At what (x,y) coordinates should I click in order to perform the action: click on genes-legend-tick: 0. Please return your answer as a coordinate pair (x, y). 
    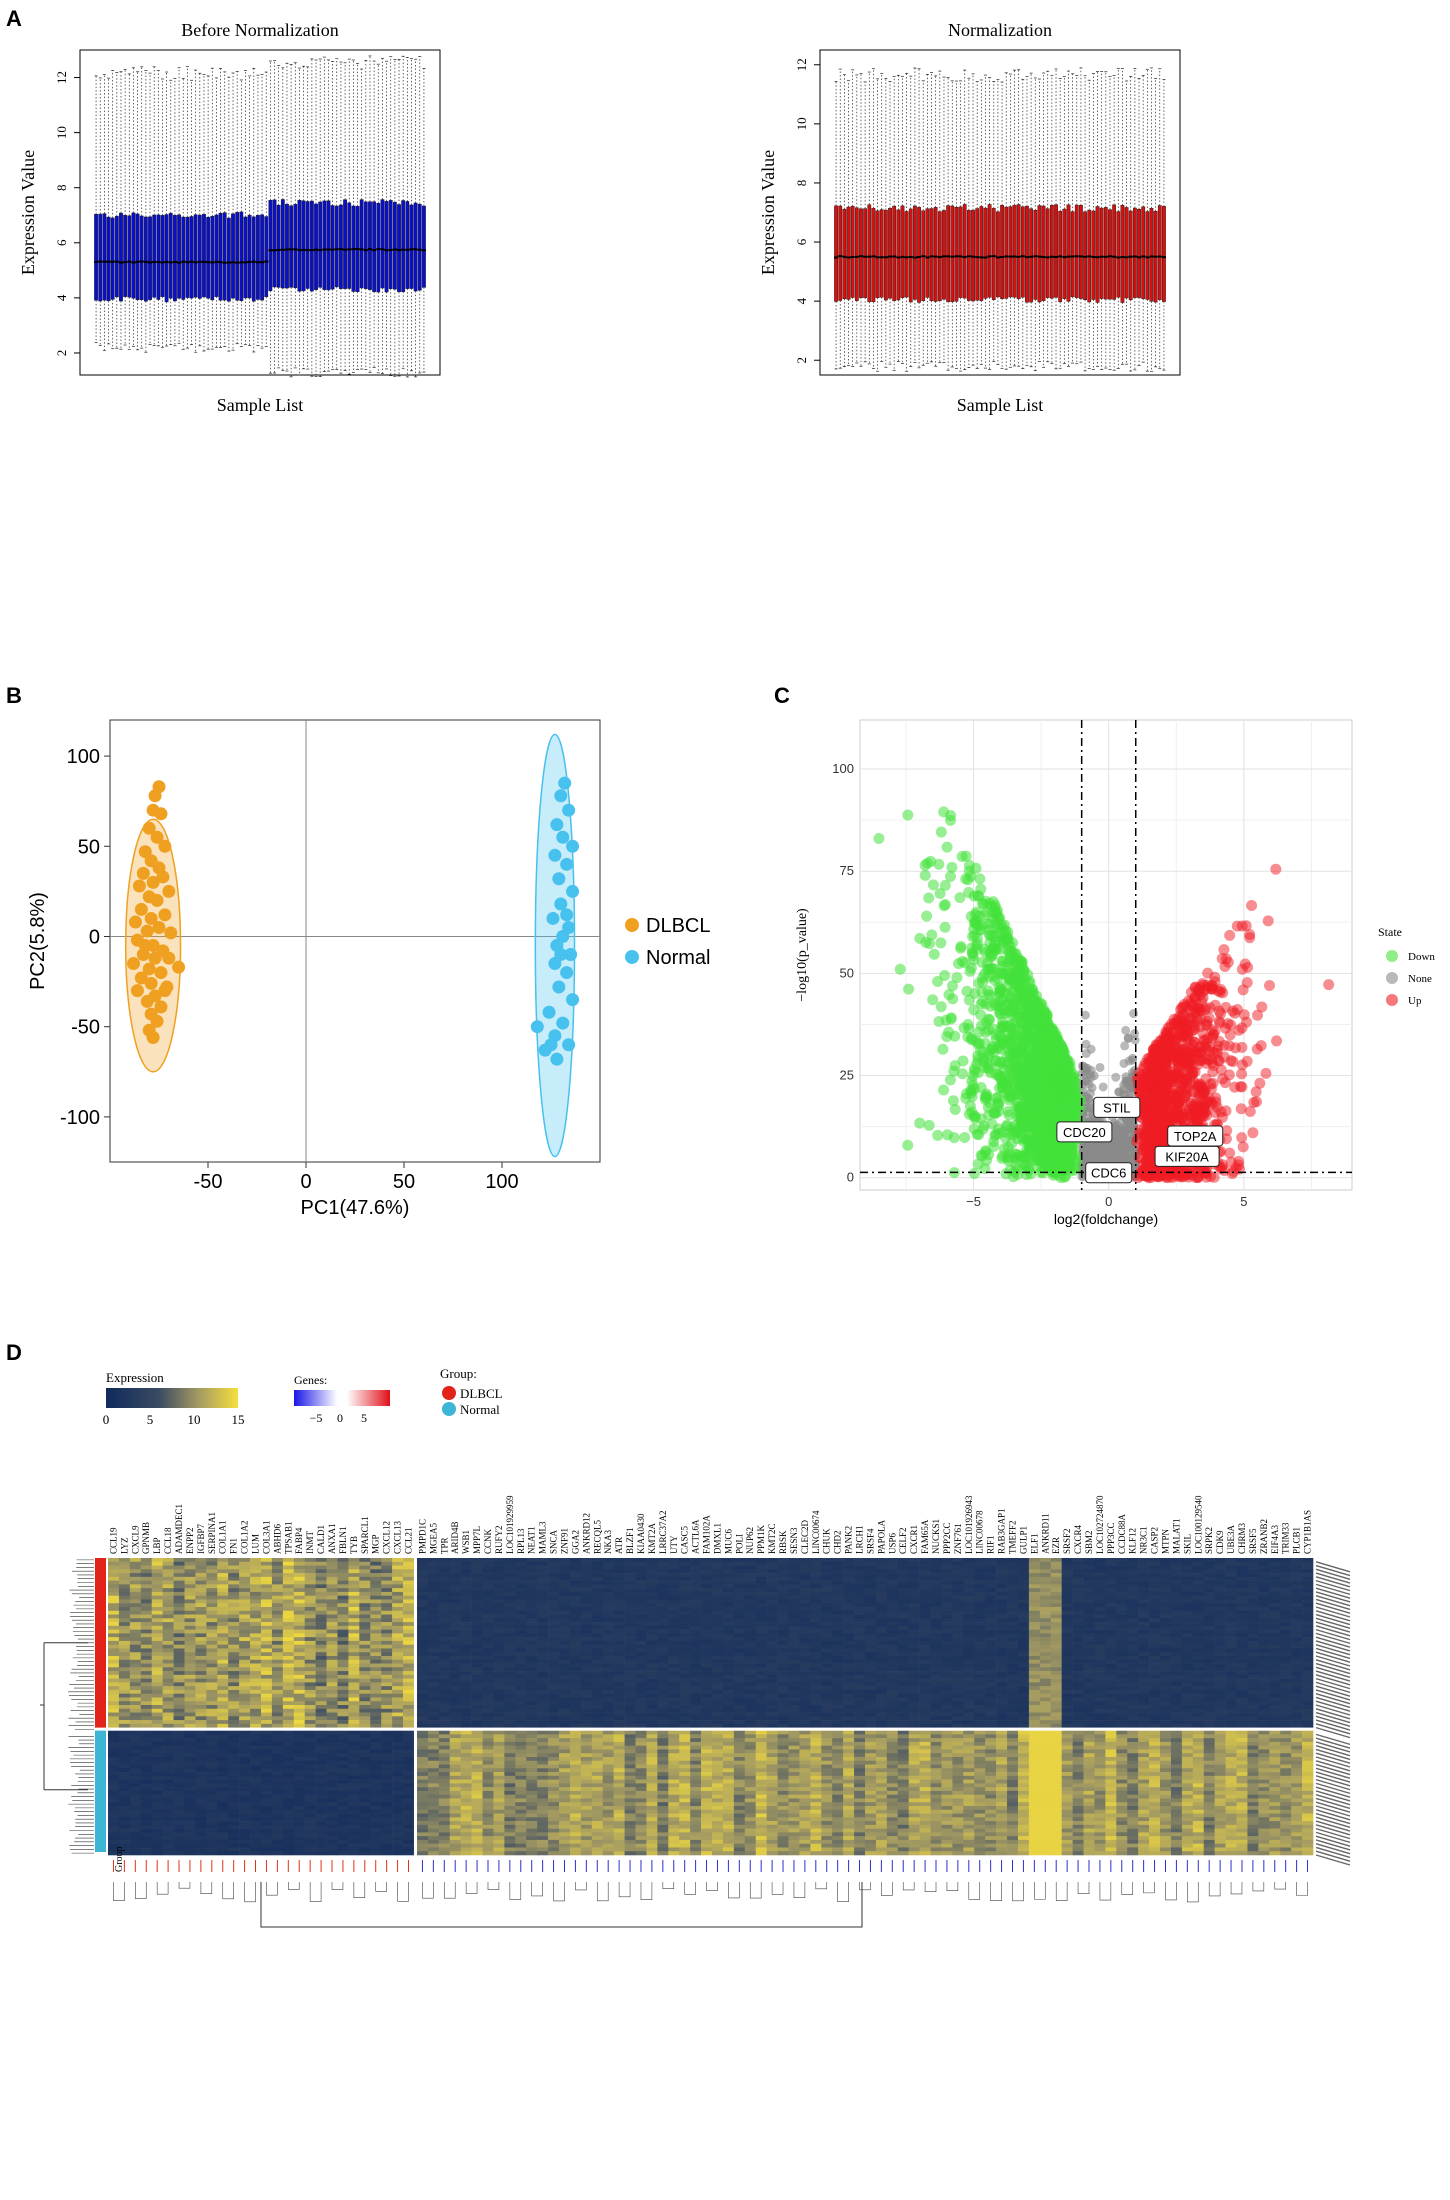
    Looking at the image, I should click on (340, 1418).